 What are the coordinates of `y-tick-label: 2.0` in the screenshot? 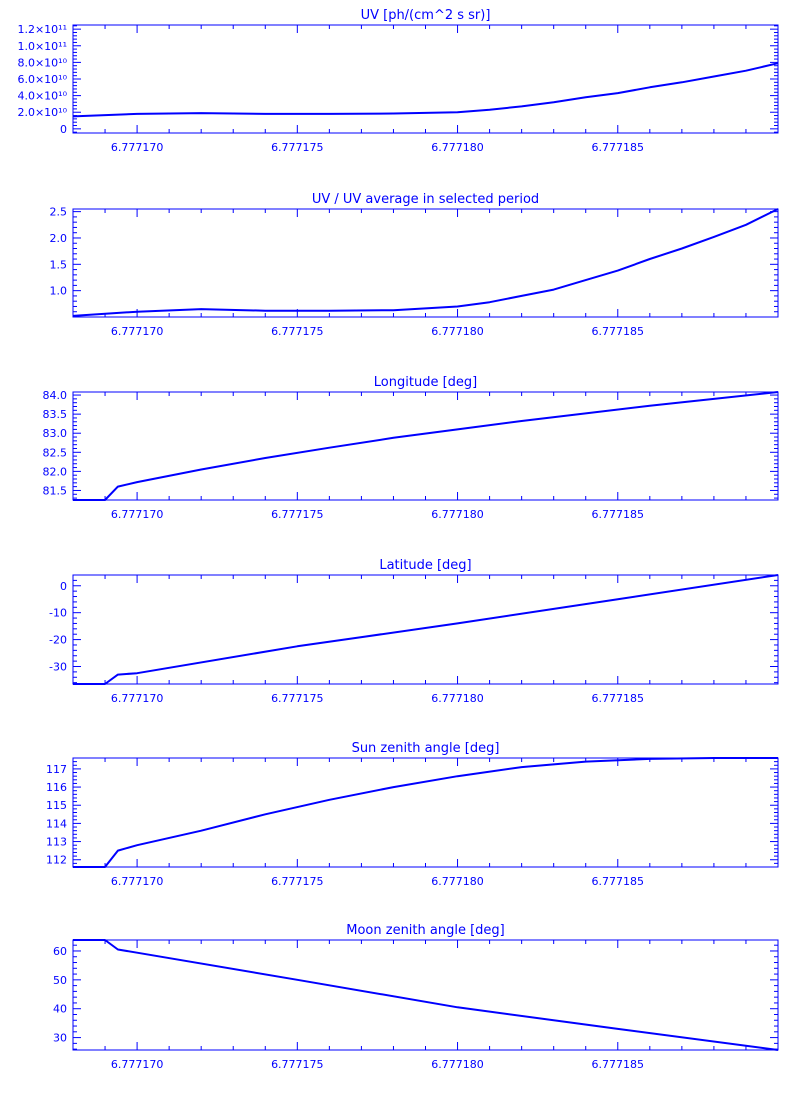 It's located at (59, 238).